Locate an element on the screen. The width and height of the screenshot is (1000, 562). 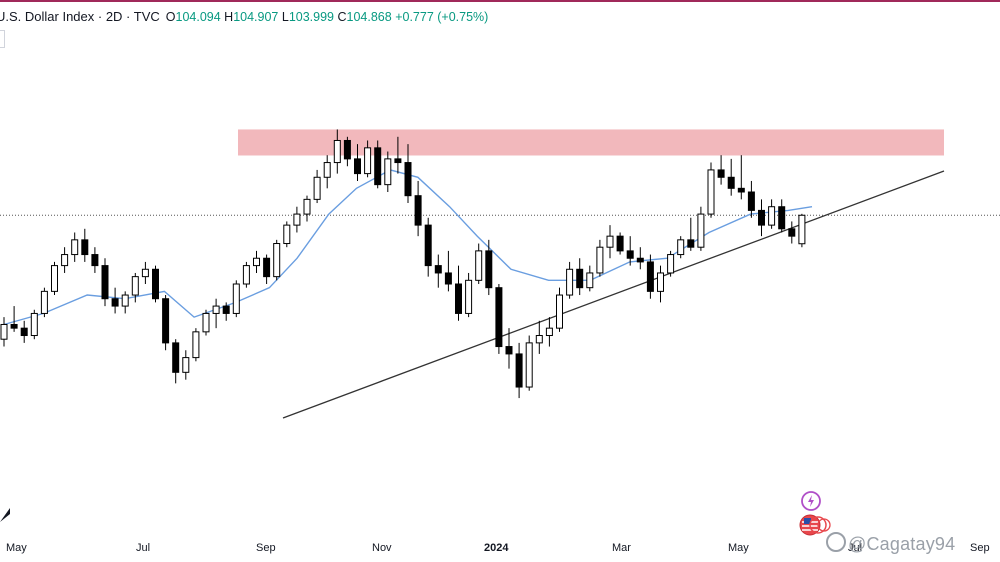
resistance-zone is located at coordinates (591, 142).